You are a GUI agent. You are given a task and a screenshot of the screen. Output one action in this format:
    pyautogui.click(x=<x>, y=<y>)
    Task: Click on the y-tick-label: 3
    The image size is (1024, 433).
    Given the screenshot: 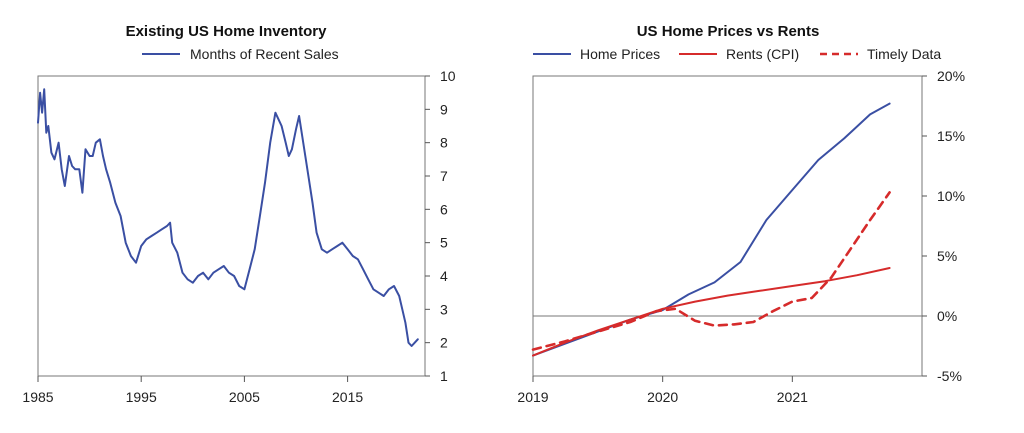 What is the action you would take?
    pyautogui.click(x=444, y=309)
    